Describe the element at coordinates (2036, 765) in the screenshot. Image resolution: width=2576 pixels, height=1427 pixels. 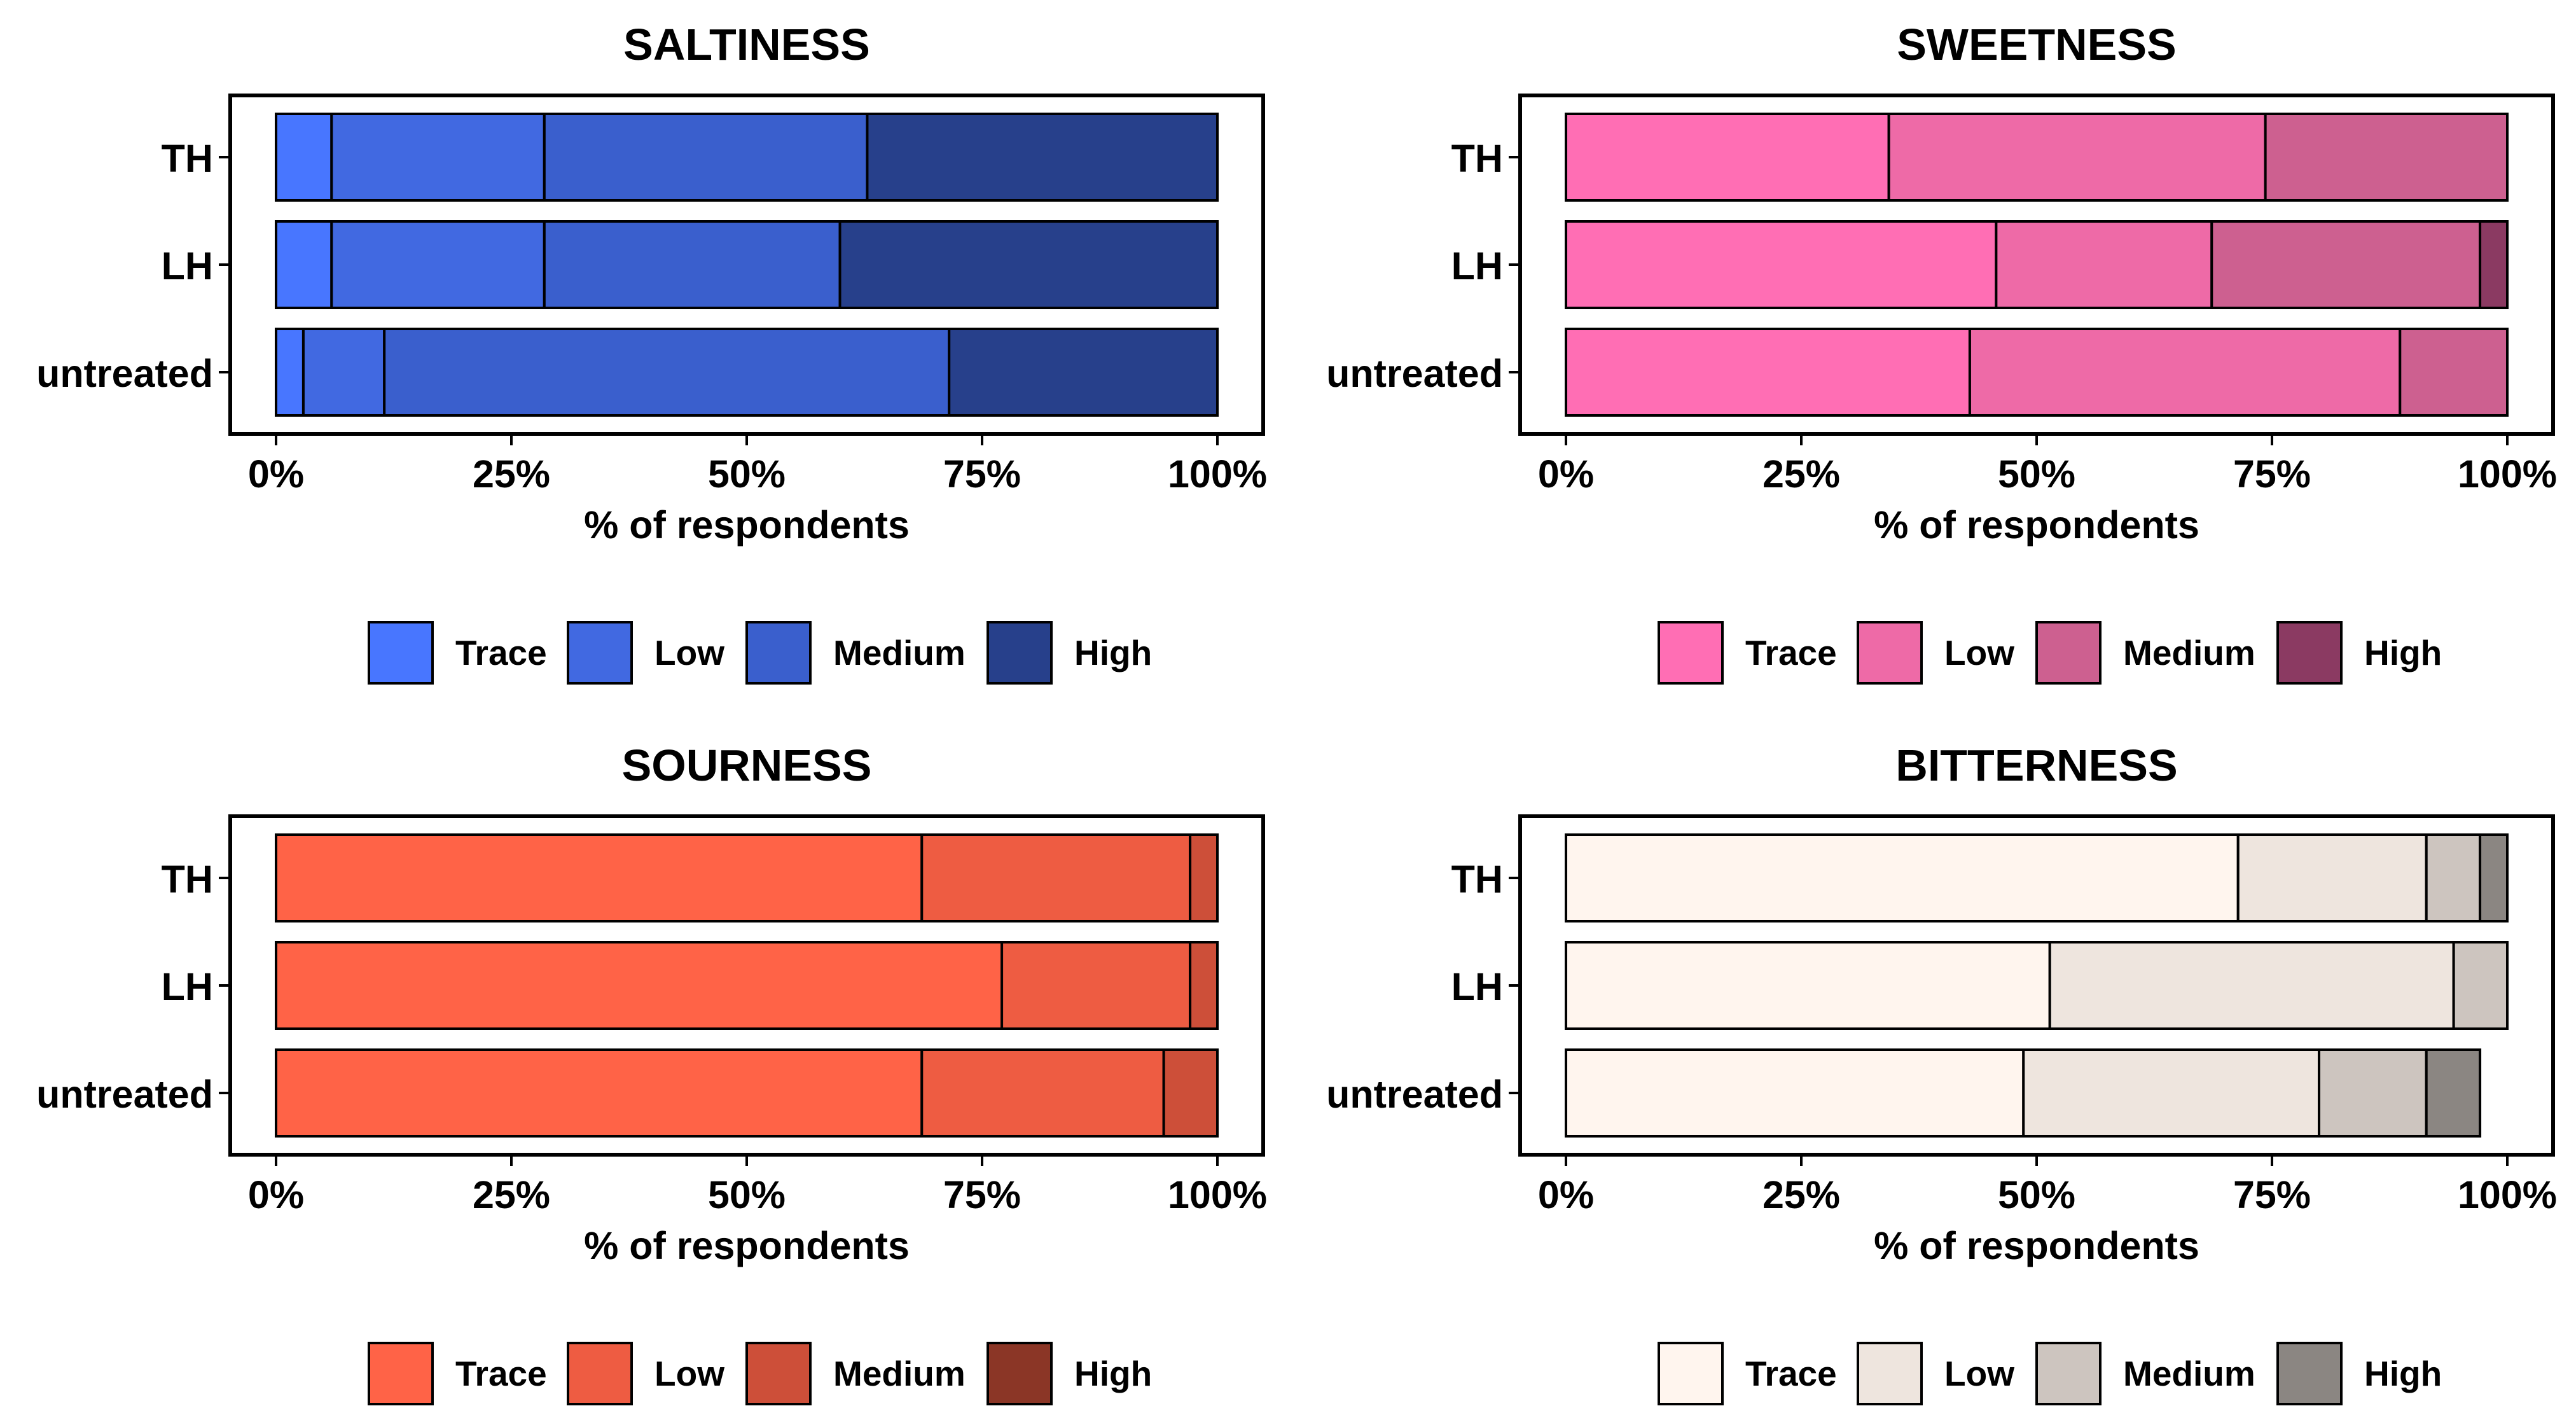
I see `chart-title: BITTERNESS` at that location.